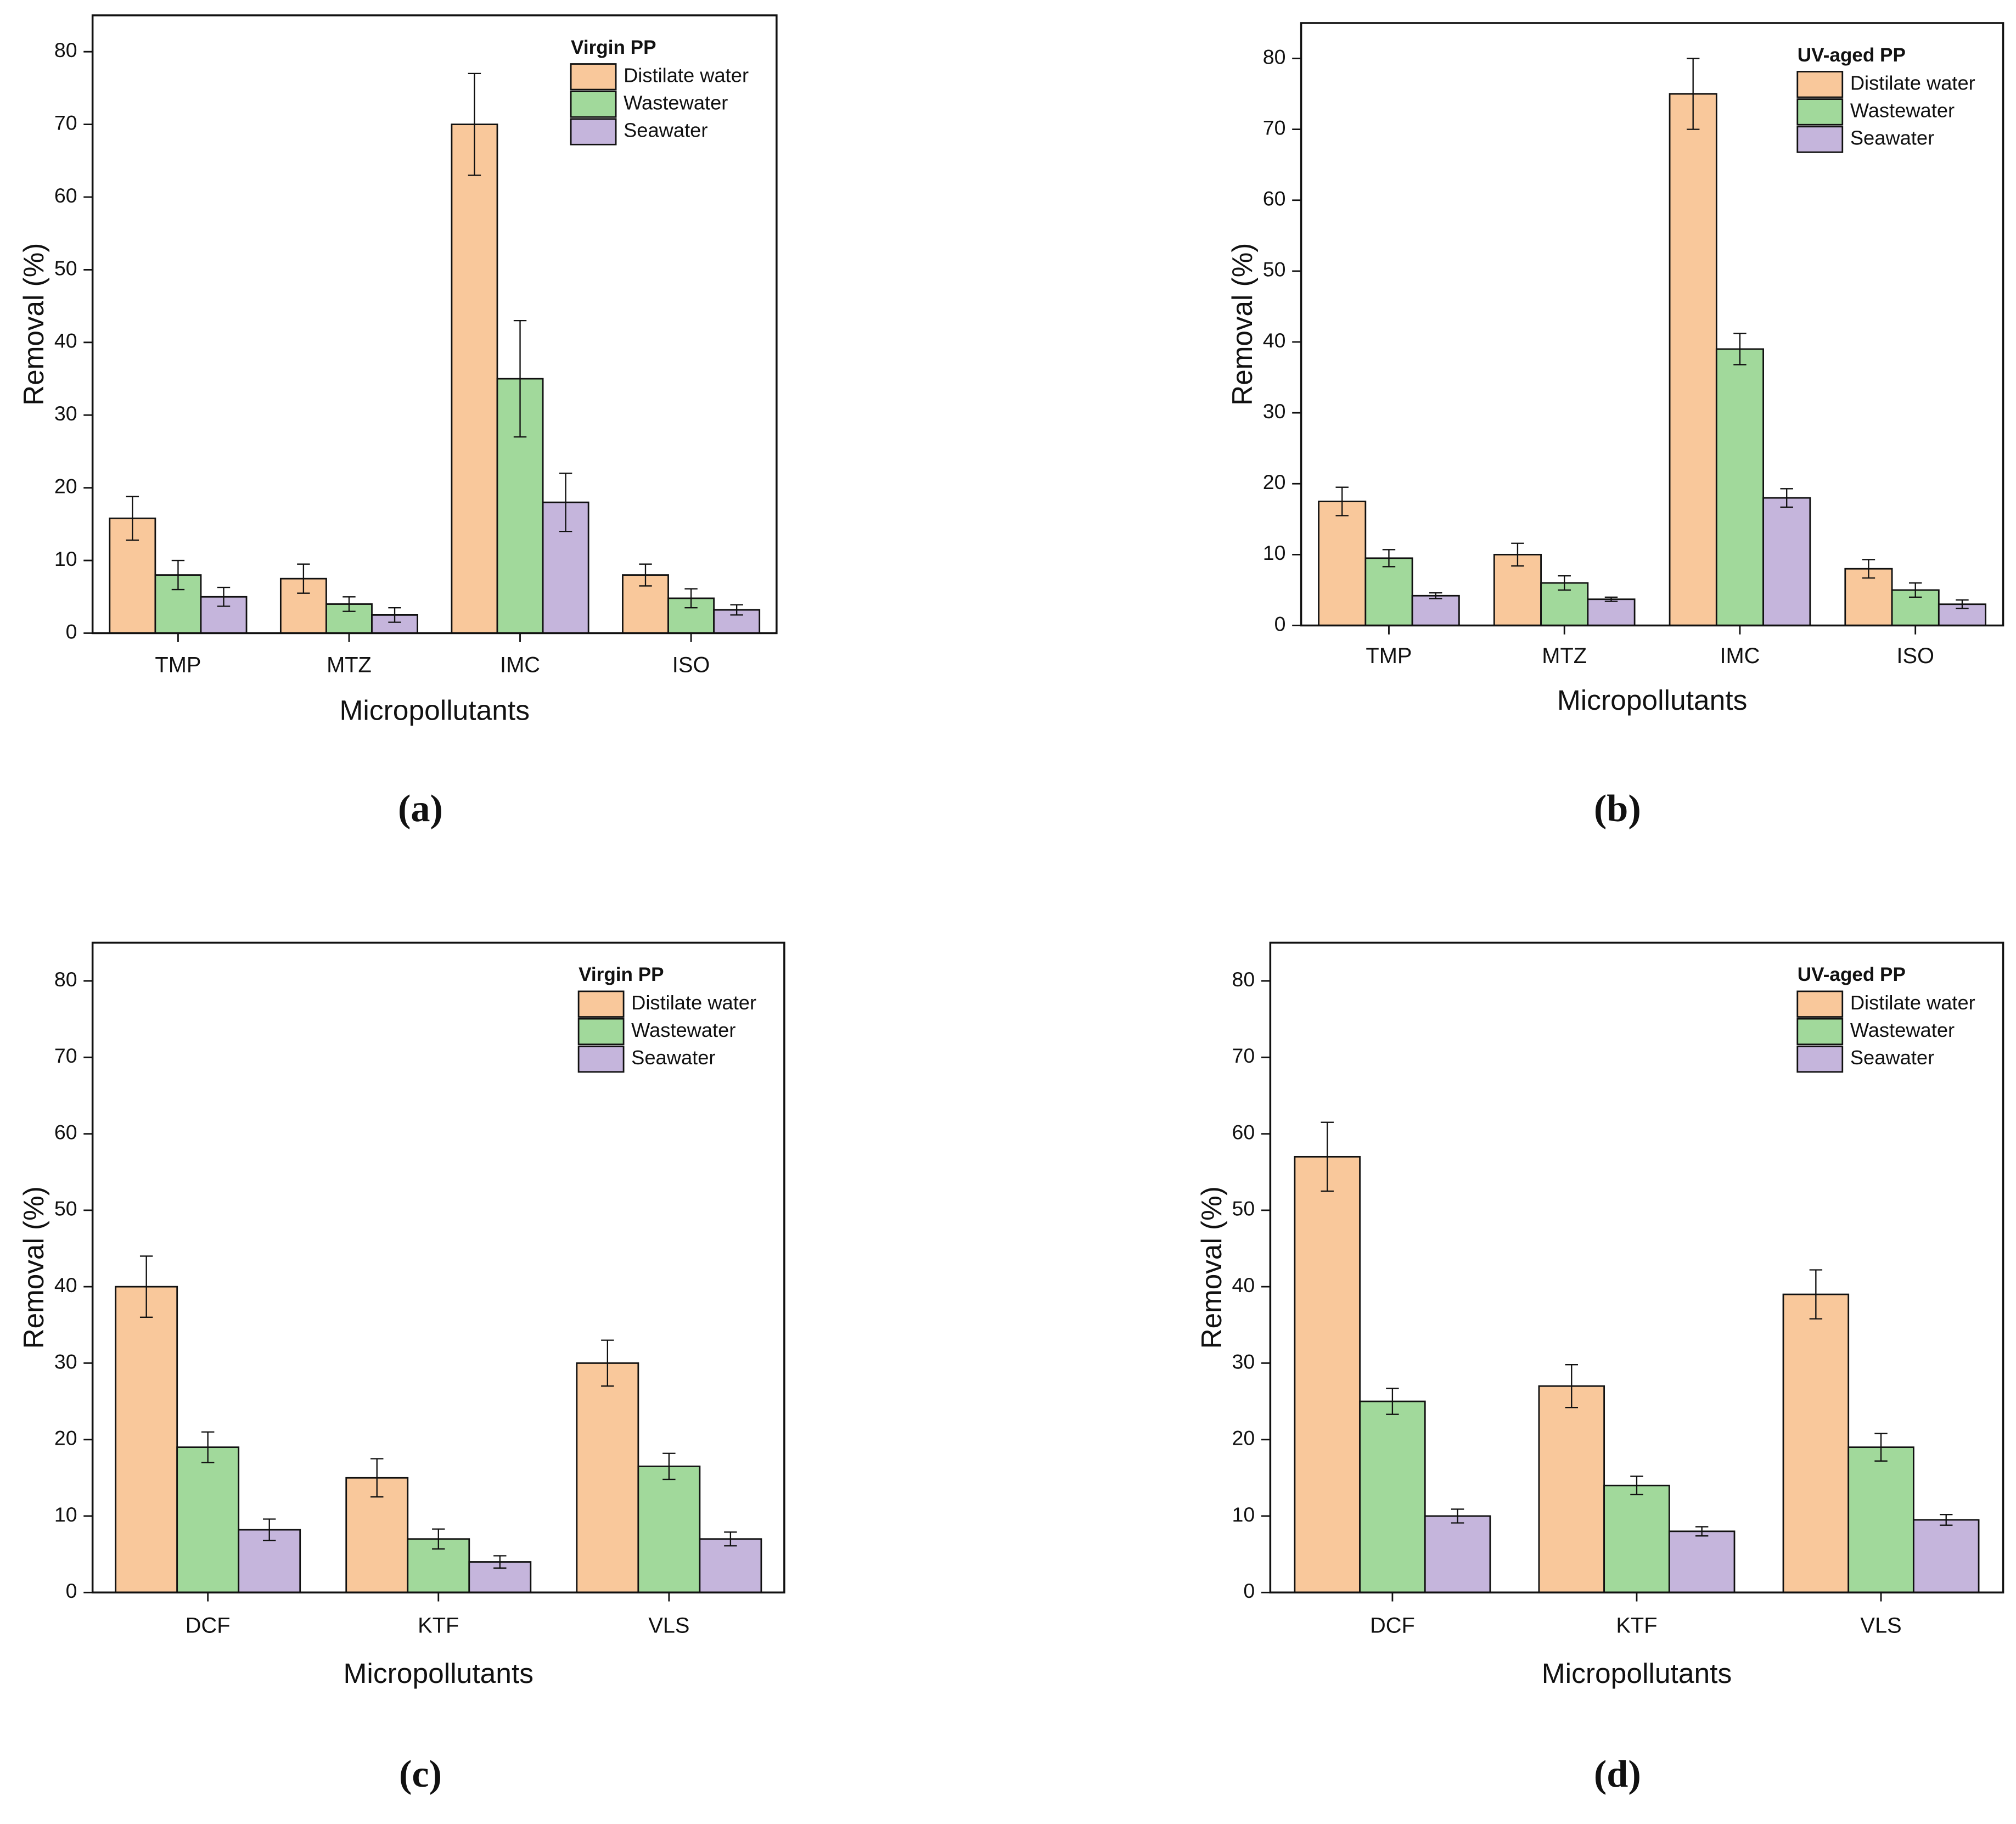  I want to click on legend-title: UV-aged PP, so click(1852, 55).